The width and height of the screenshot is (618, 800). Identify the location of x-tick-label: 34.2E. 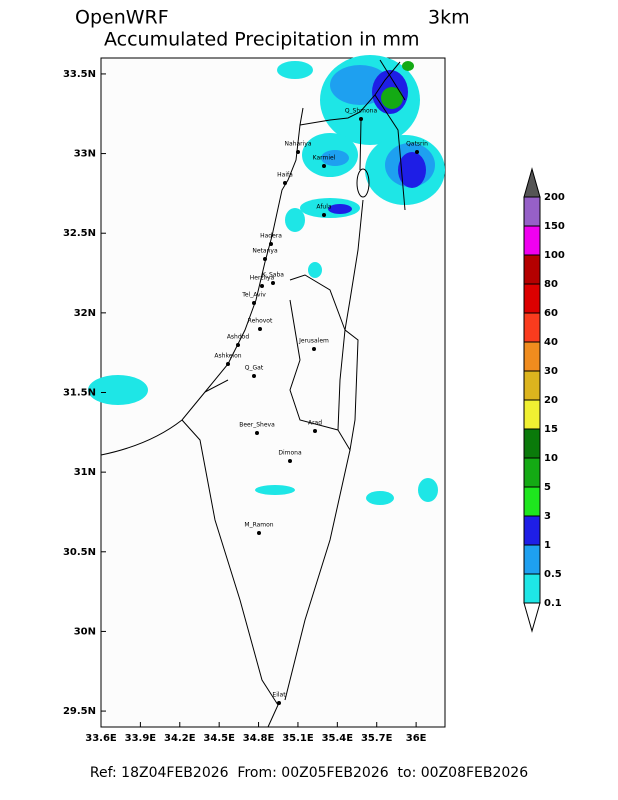
(180, 738).